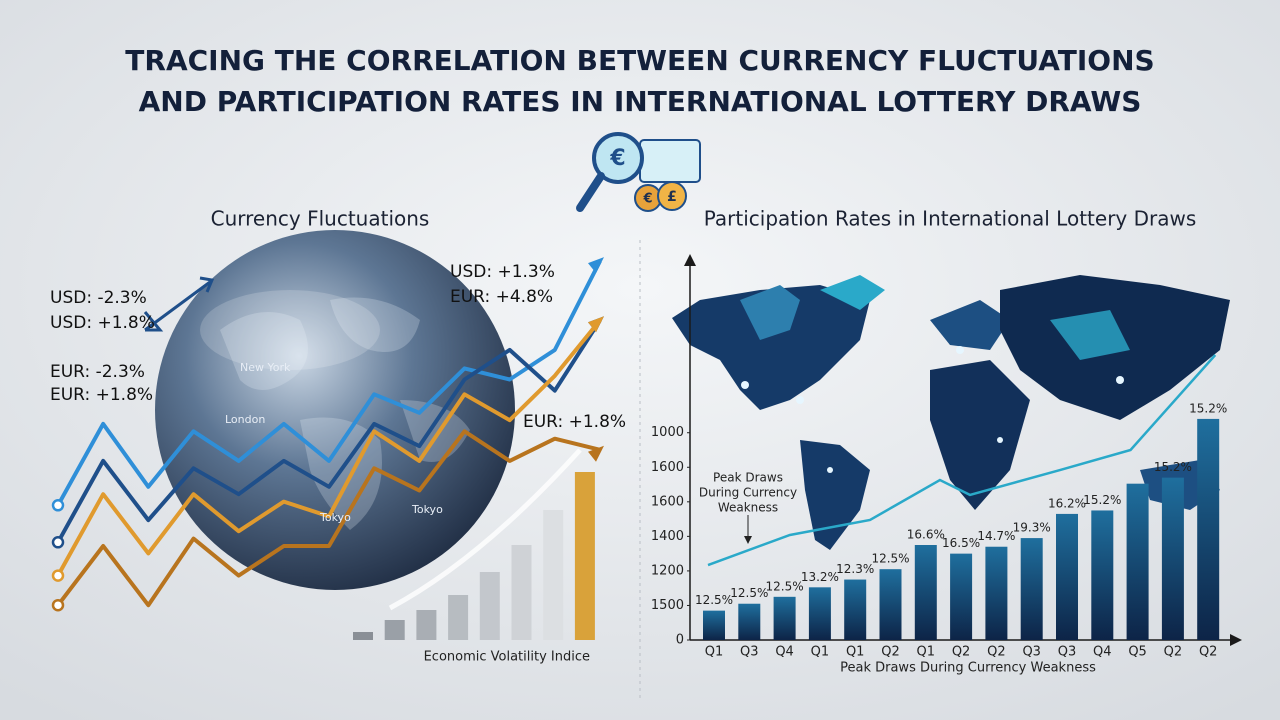 Image resolution: width=1280 pixels, height=720 pixels. Describe the element at coordinates (1067, 503) in the screenshot. I see `bar-label: 16.2%` at that location.